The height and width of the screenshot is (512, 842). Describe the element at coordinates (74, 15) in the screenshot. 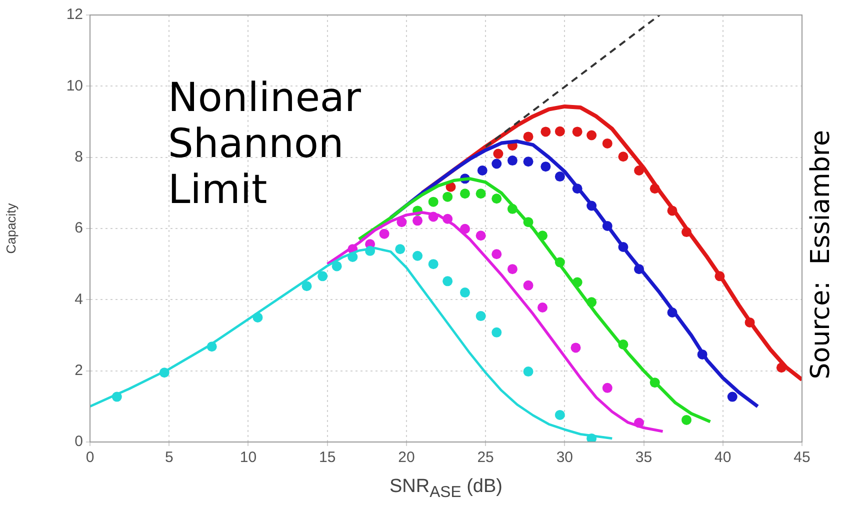

I see `y-tick-label: 12` at that location.